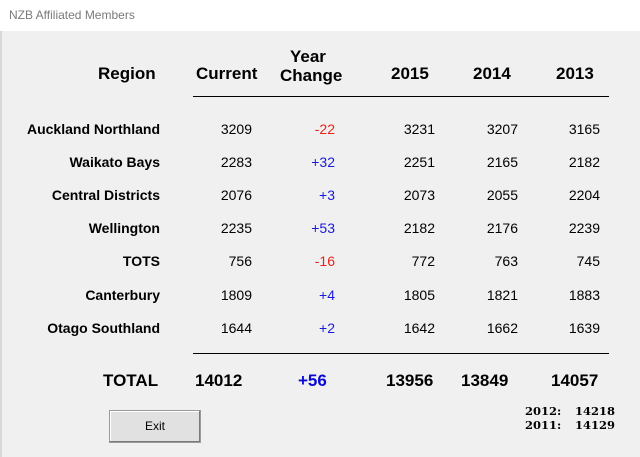 The width and height of the screenshot is (640, 457). I want to click on header-2014: 2014, so click(492, 73).